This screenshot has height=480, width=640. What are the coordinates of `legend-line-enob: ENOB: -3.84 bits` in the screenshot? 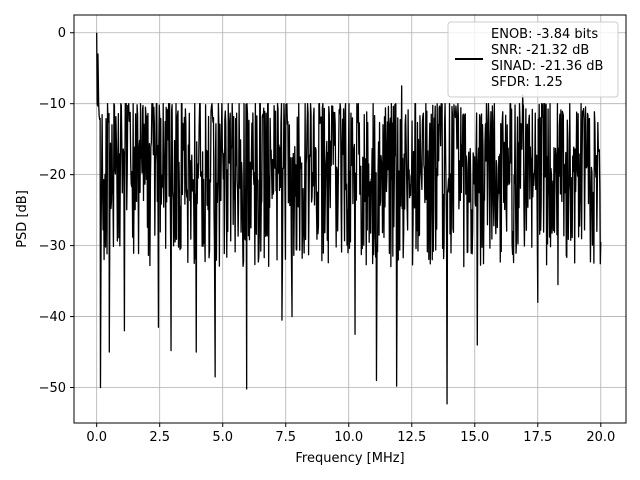 It's located at (544, 34).